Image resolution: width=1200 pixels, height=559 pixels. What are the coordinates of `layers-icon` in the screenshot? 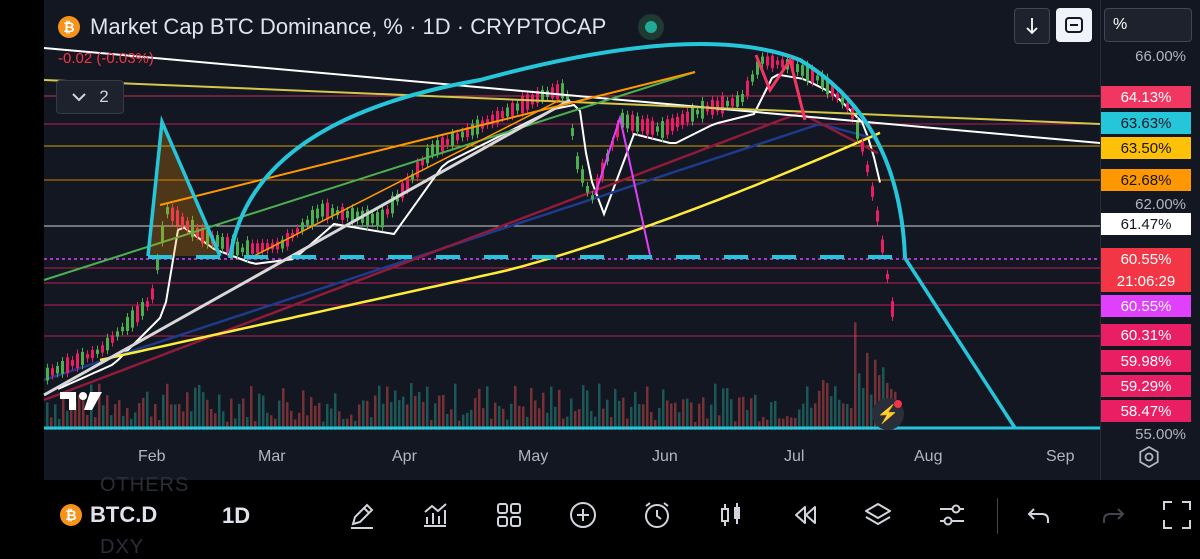 It's located at (878, 515).